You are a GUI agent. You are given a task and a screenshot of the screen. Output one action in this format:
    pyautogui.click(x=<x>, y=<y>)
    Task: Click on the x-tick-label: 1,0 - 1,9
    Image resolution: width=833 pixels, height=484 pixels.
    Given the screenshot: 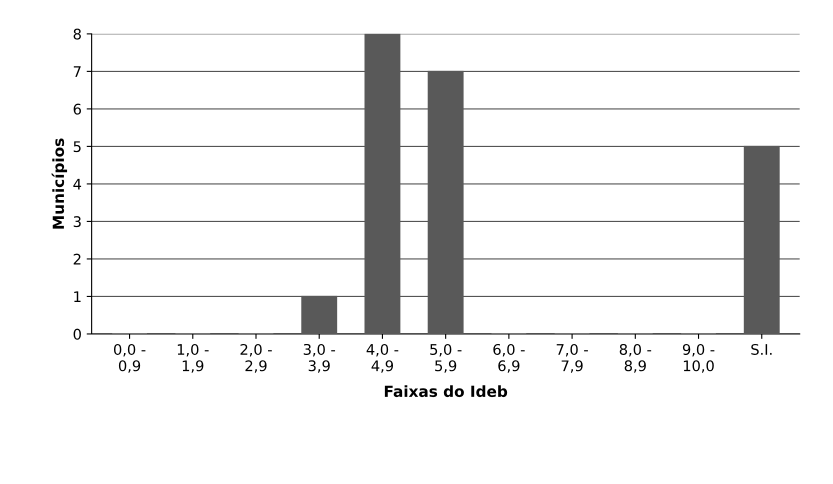 What is the action you would take?
    pyautogui.click(x=193, y=358)
    